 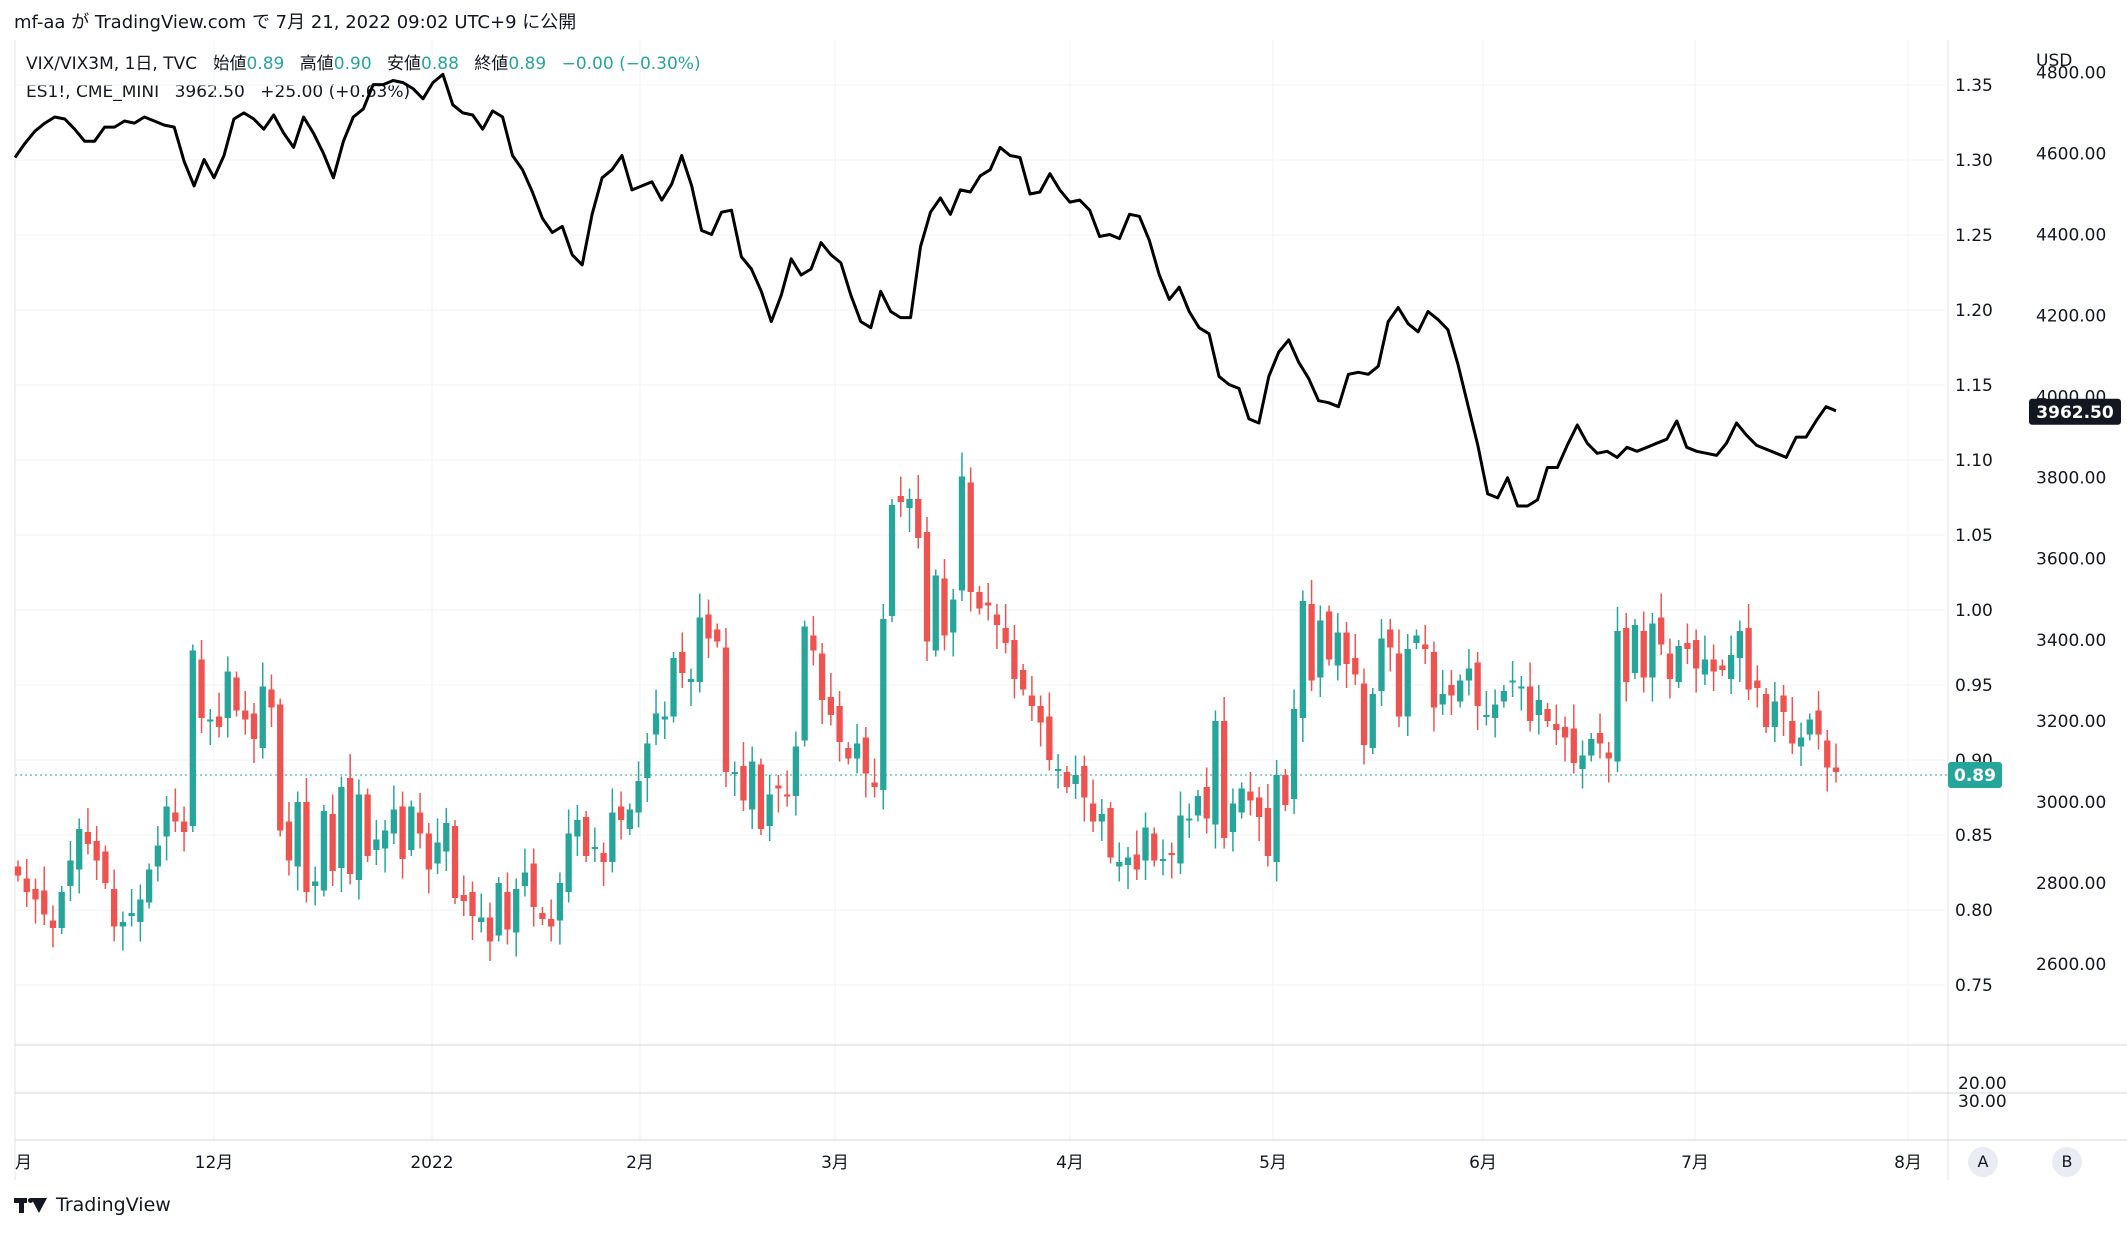 I want to click on time-axis-tick-label: 2022, so click(x=431, y=1163).